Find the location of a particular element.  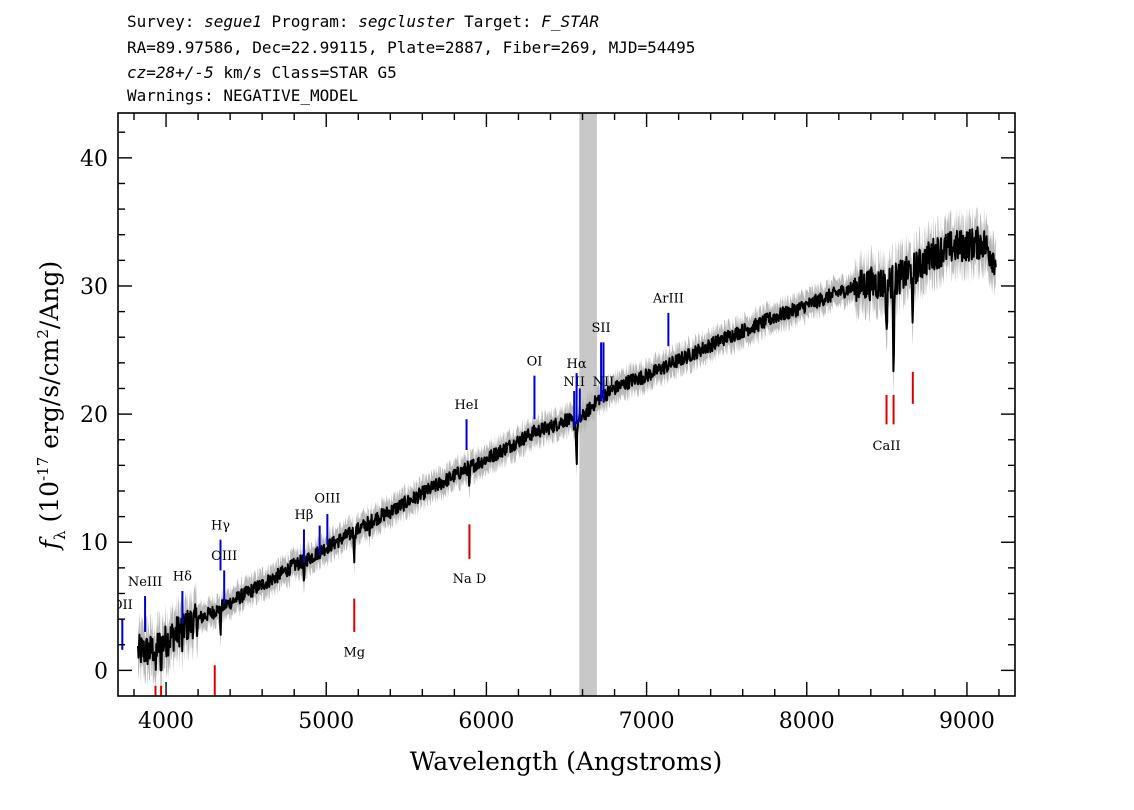

y-tick-label: 0 is located at coordinates (101, 671).